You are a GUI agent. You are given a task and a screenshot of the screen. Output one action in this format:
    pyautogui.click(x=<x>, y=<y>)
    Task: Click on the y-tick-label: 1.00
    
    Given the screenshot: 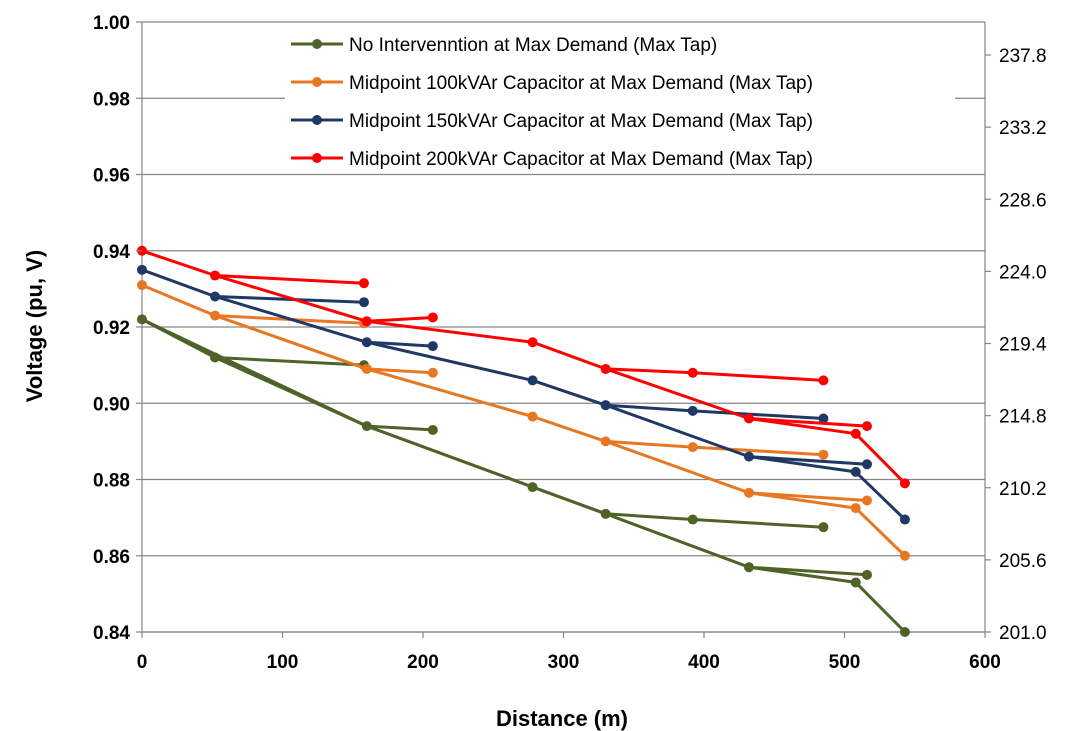 What is the action you would take?
    pyautogui.click(x=111, y=23)
    